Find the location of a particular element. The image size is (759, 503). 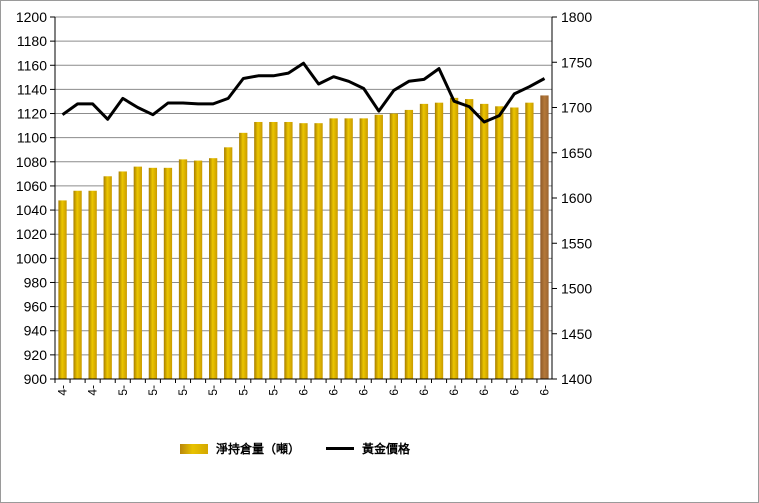

y-left-tick-label: 940 is located at coordinates (36, 331).